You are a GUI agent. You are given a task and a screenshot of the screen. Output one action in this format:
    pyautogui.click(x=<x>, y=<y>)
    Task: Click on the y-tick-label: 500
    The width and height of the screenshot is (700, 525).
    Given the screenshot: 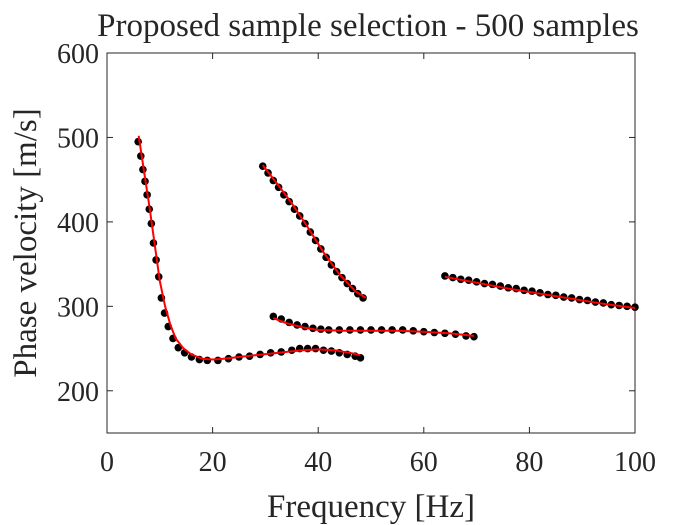 What is the action you would take?
    pyautogui.click(x=78, y=138)
    